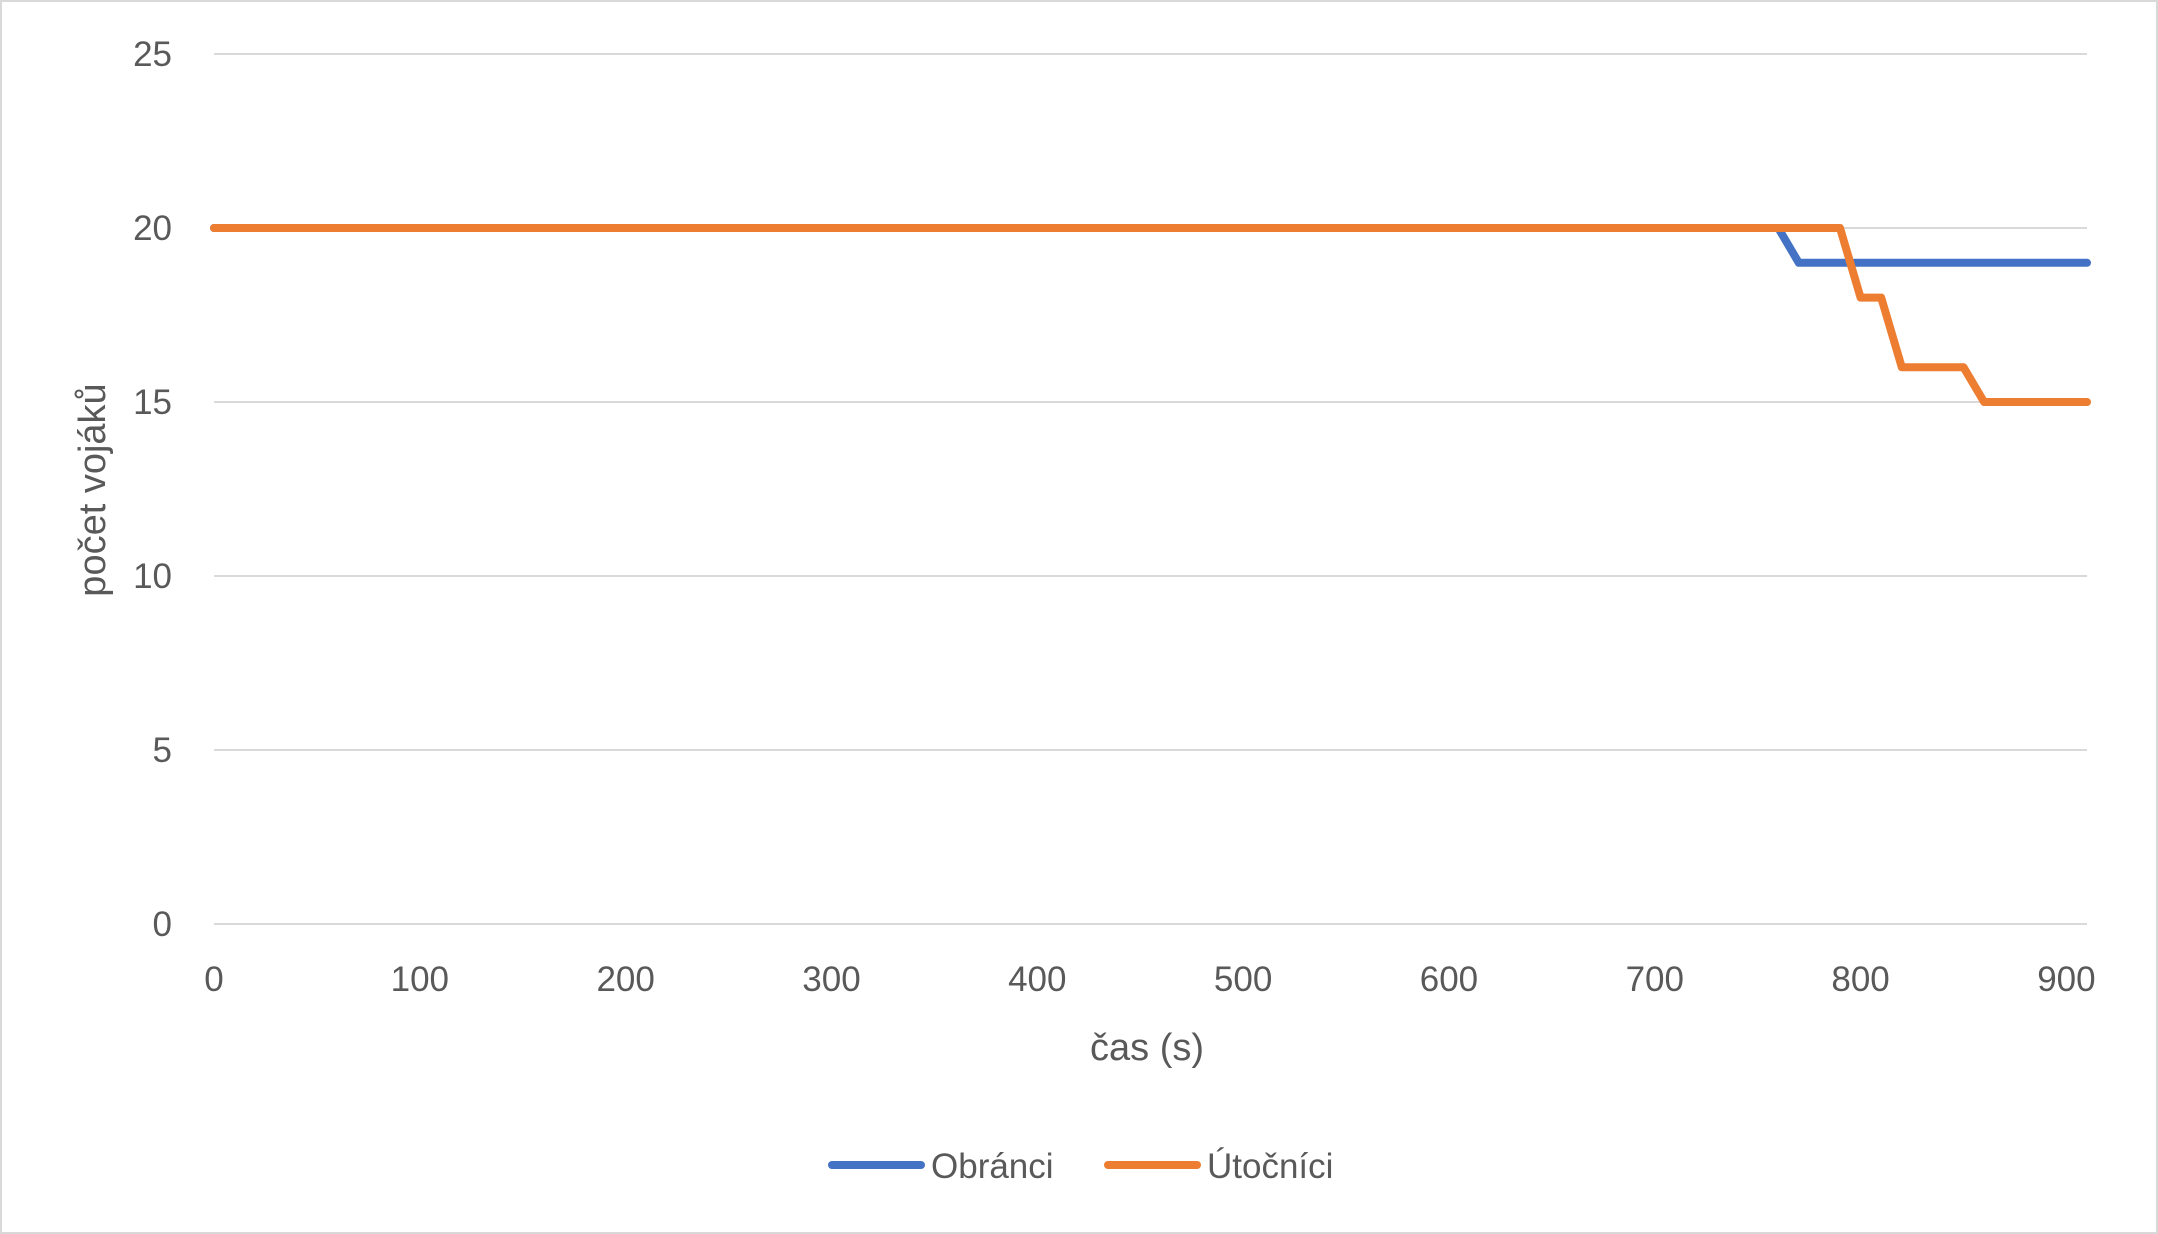 This screenshot has width=2158, height=1234. What do you see at coordinates (152, 489) in the screenshot?
I see `y-axis-tick-labels: 0 5 10 15 20 25` at bounding box center [152, 489].